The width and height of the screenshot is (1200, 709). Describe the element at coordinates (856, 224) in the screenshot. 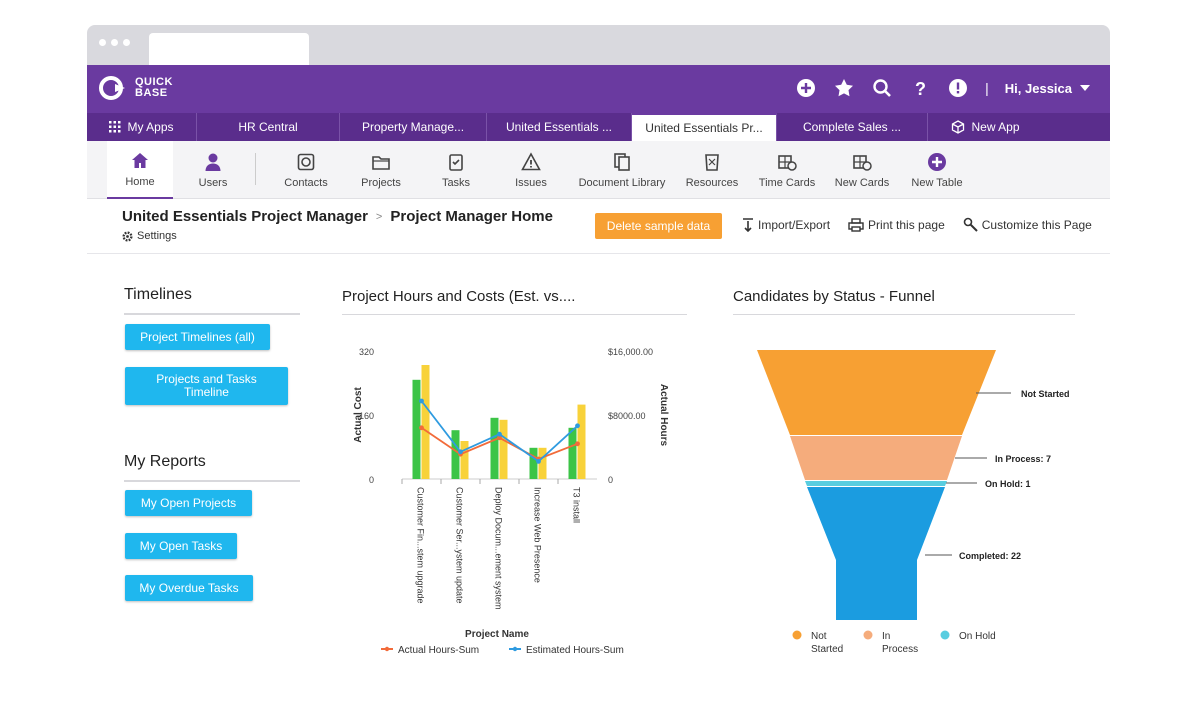

I see `print-icon` at that location.